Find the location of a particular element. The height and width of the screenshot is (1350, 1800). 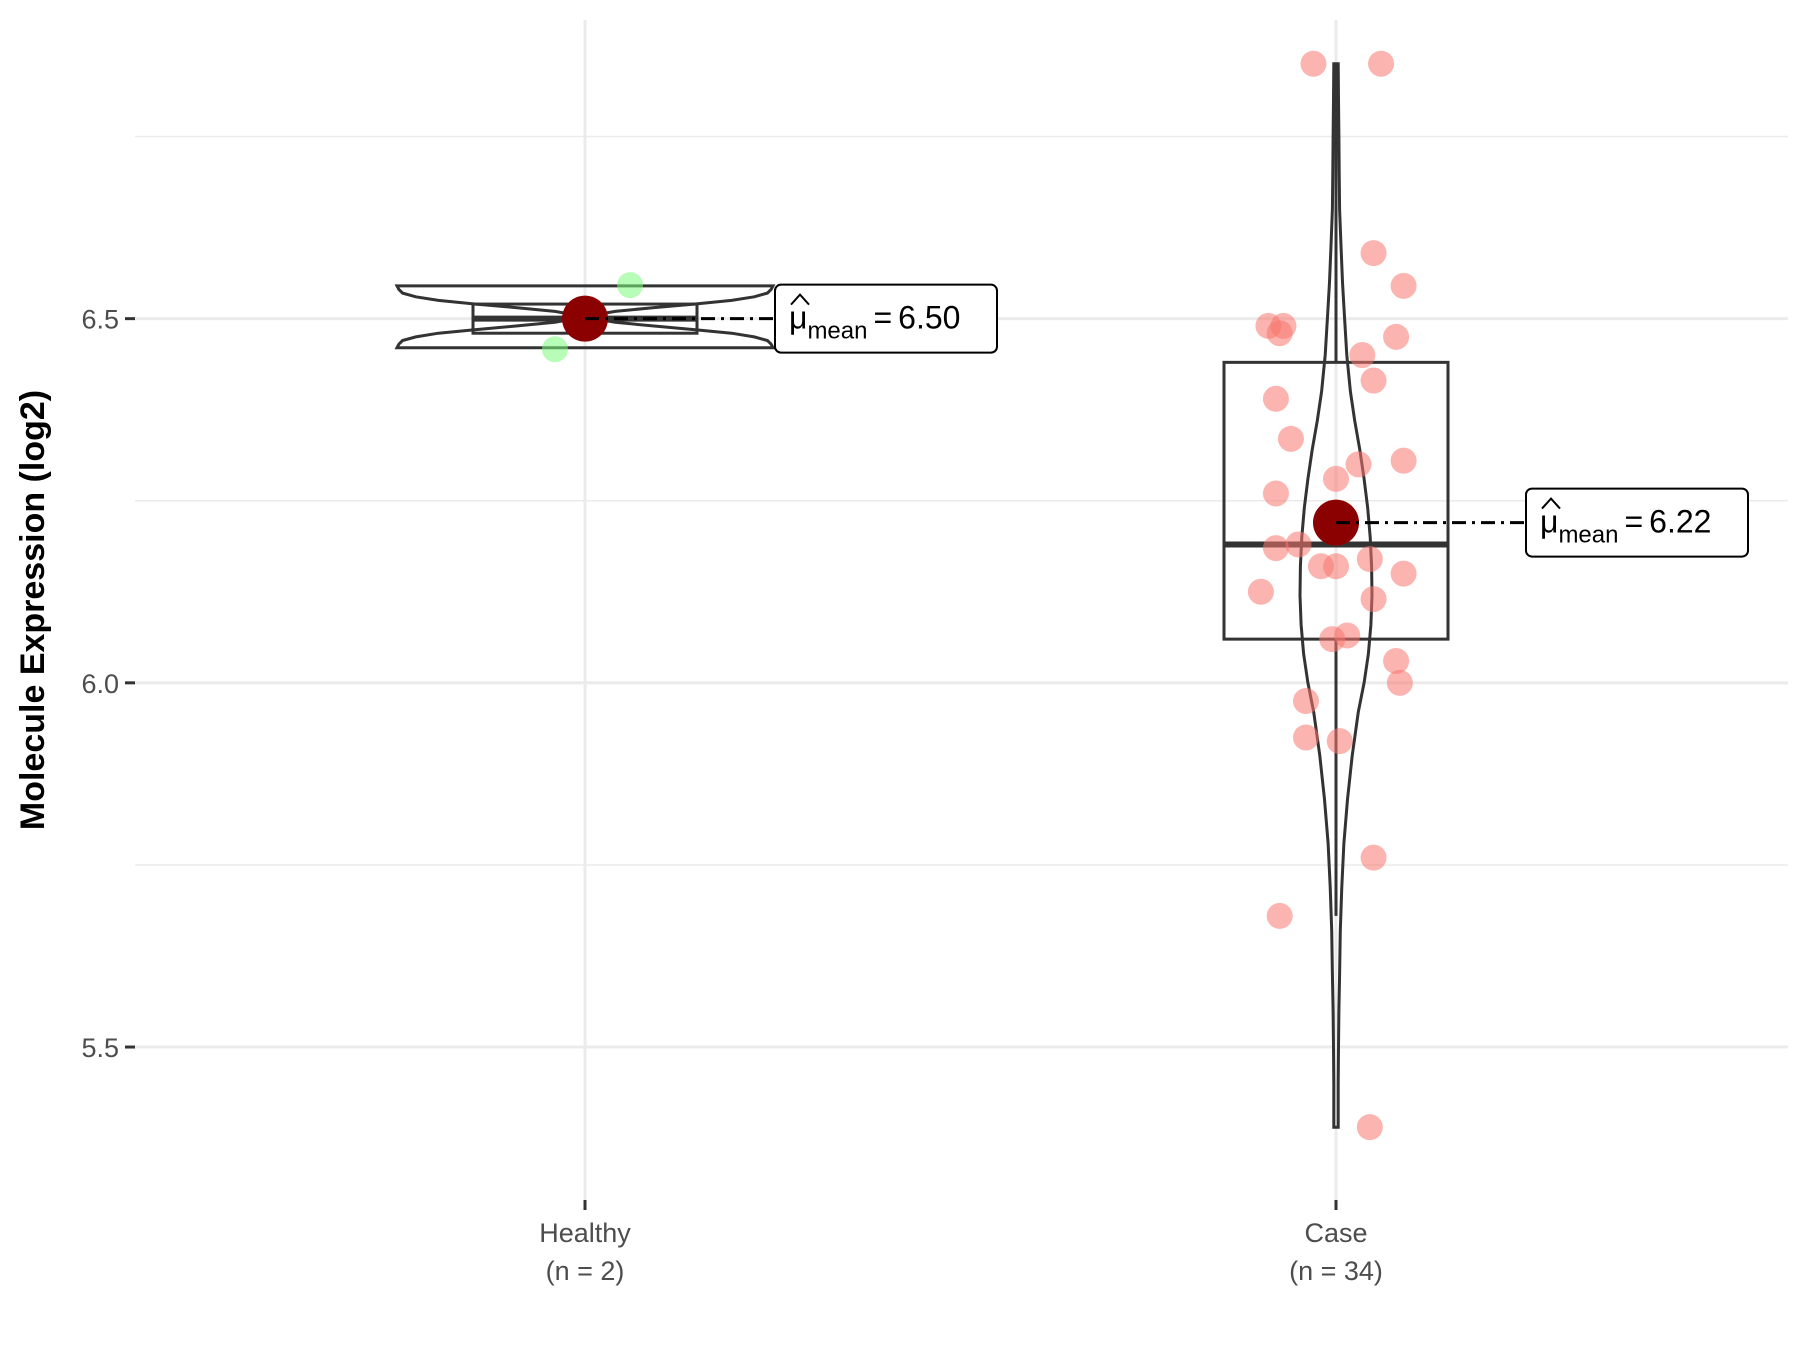

mean-label: μmean = 6.22 is located at coordinates (1625, 526).